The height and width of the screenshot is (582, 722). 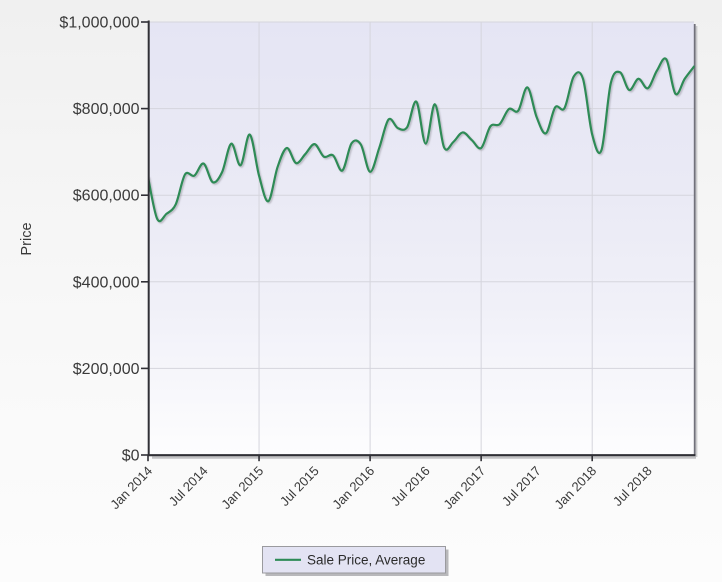 What do you see at coordinates (366, 560) in the screenshot?
I see `svg-text: Sale Price, Average` at bounding box center [366, 560].